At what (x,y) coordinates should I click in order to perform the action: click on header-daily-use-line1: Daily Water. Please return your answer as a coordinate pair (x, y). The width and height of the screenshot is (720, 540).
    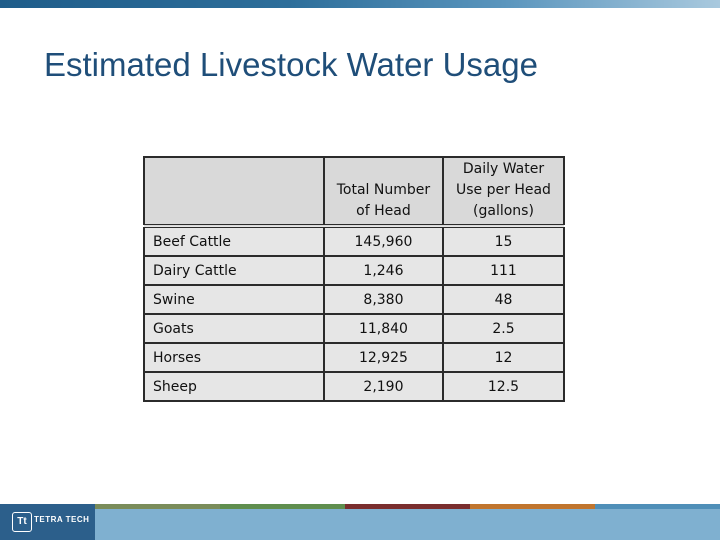
    Looking at the image, I should click on (503, 169).